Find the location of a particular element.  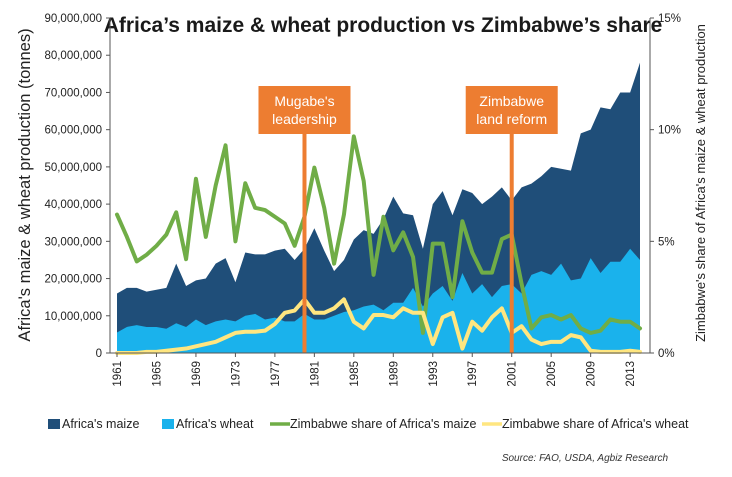

y-tick-label: 40,000,000 is located at coordinates (73, 205).